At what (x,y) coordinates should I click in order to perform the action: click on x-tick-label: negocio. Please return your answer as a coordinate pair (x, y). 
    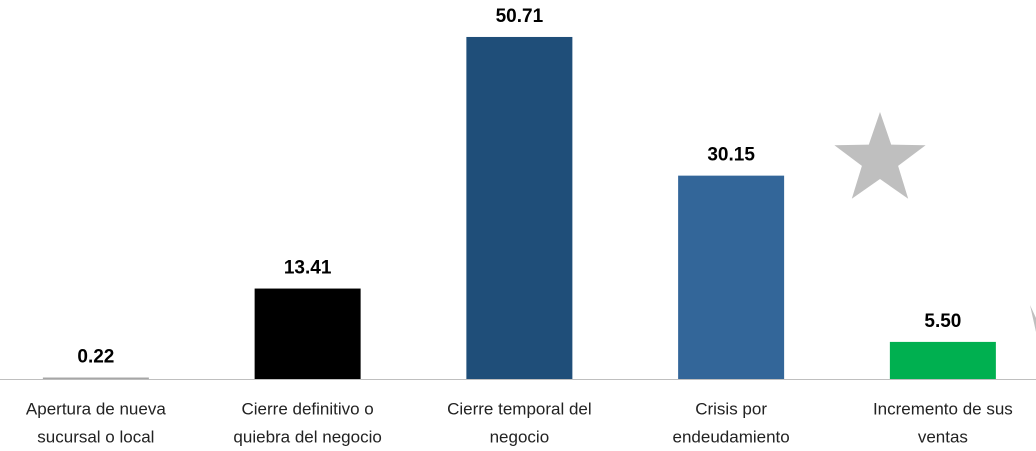
    Looking at the image, I should click on (520, 436).